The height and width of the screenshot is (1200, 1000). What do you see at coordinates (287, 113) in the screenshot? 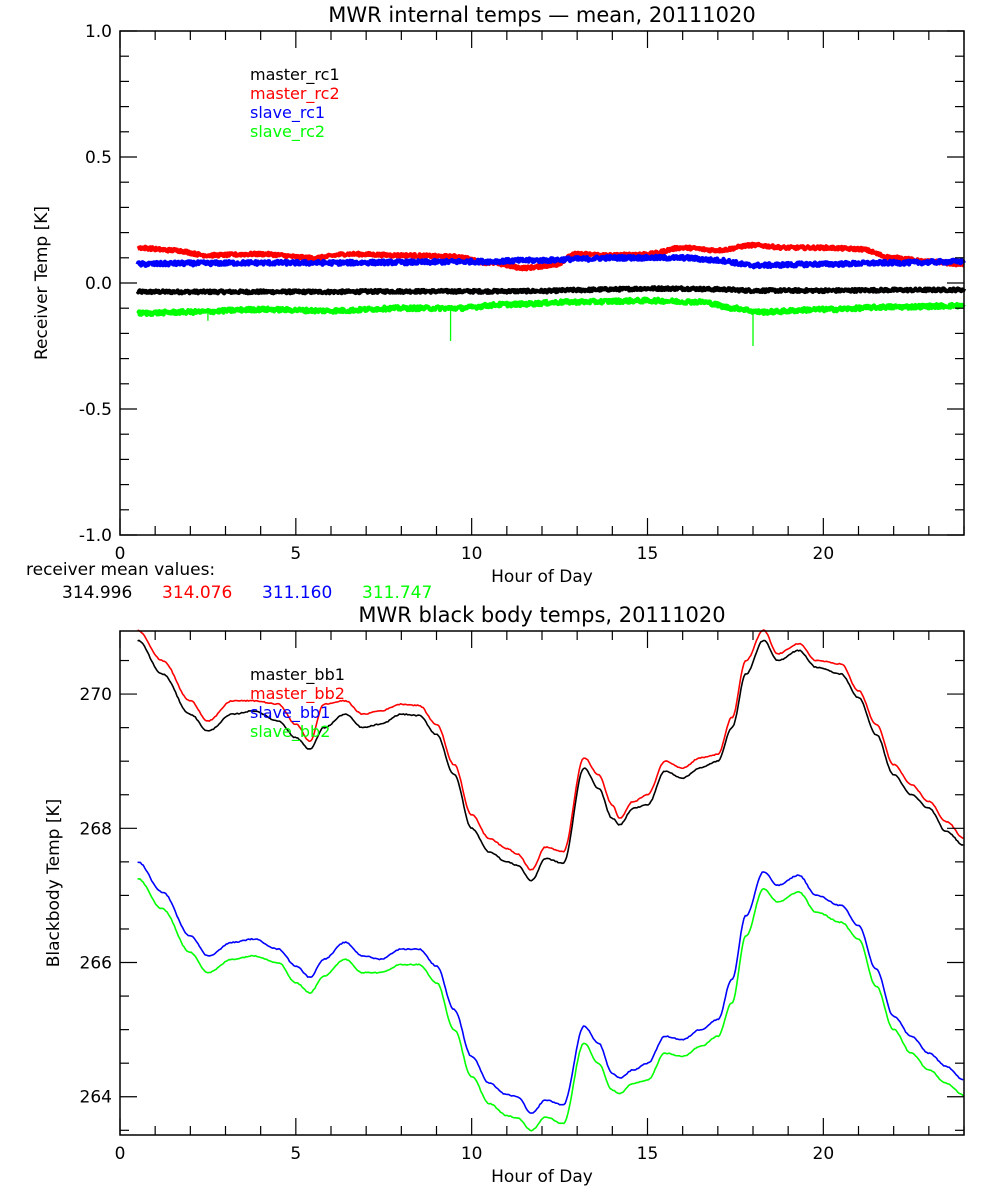
I see `legend-entry: slave_rc1` at bounding box center [287, 113].